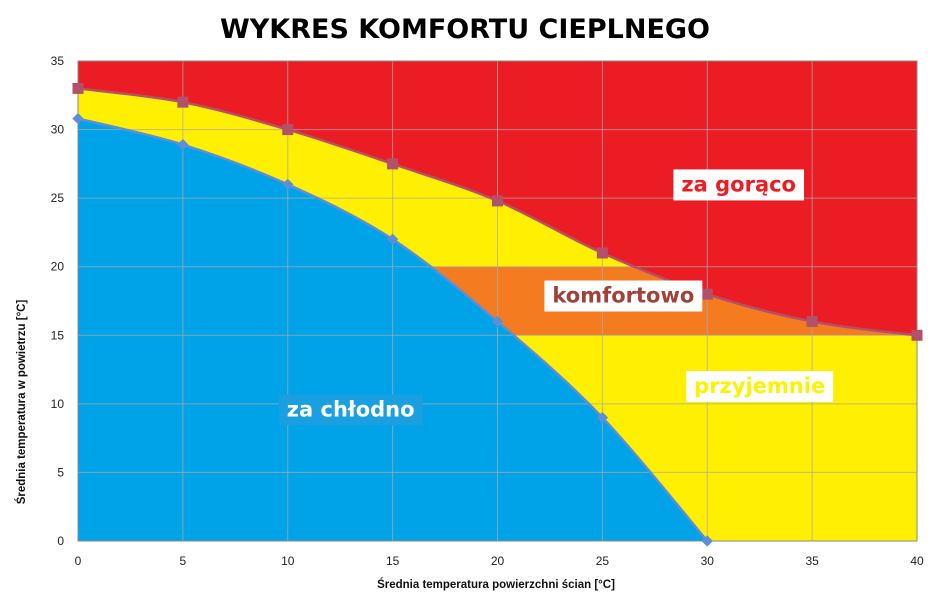 The height and width of the screenshot is (607, 940). Describe the element at coordinates (58, 335) in the screenshot. I see `y-tick-label: 15` at that location.